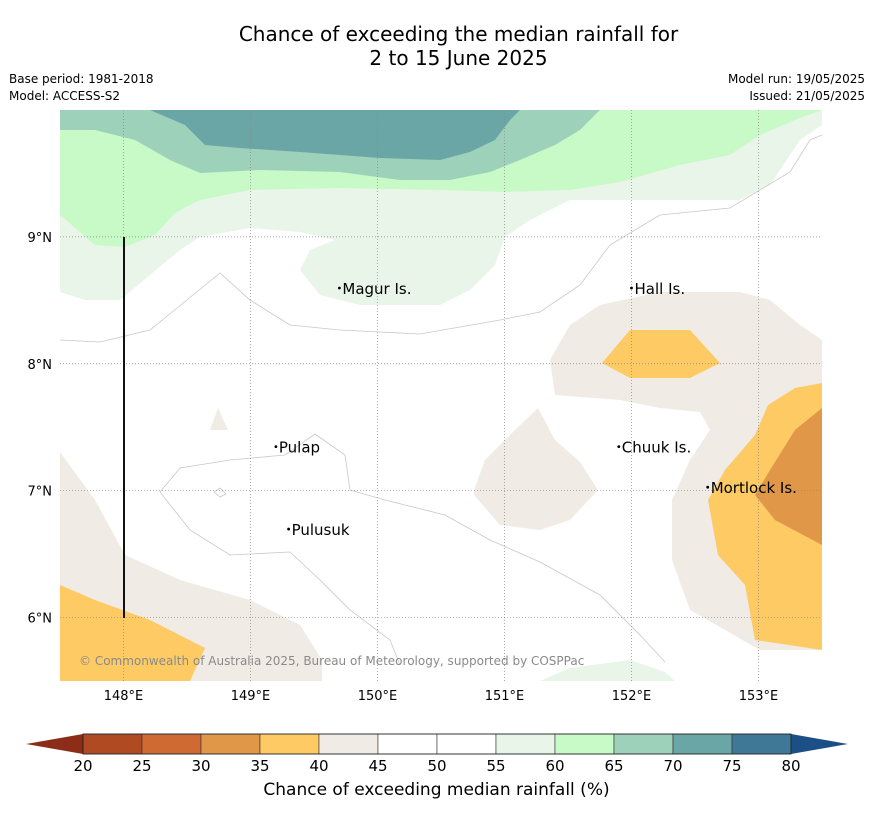  What do you see at coordinates (819, 744) in the screenshot?
I see `colorbar-over-arrow` at bounding box center [819, 744].